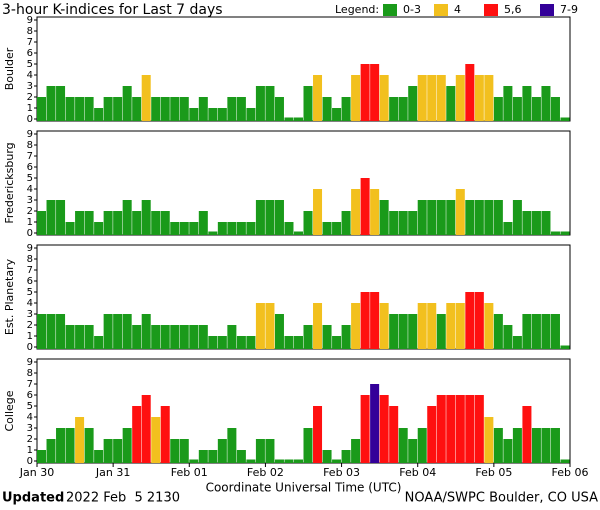 Image resolution: width=600 pixels, height=510 pixels. What do you see at coordinates (9, 296) in the screenshot?
I see `y-axis-label: Est. Planetary` at bounding box center [9, 296].